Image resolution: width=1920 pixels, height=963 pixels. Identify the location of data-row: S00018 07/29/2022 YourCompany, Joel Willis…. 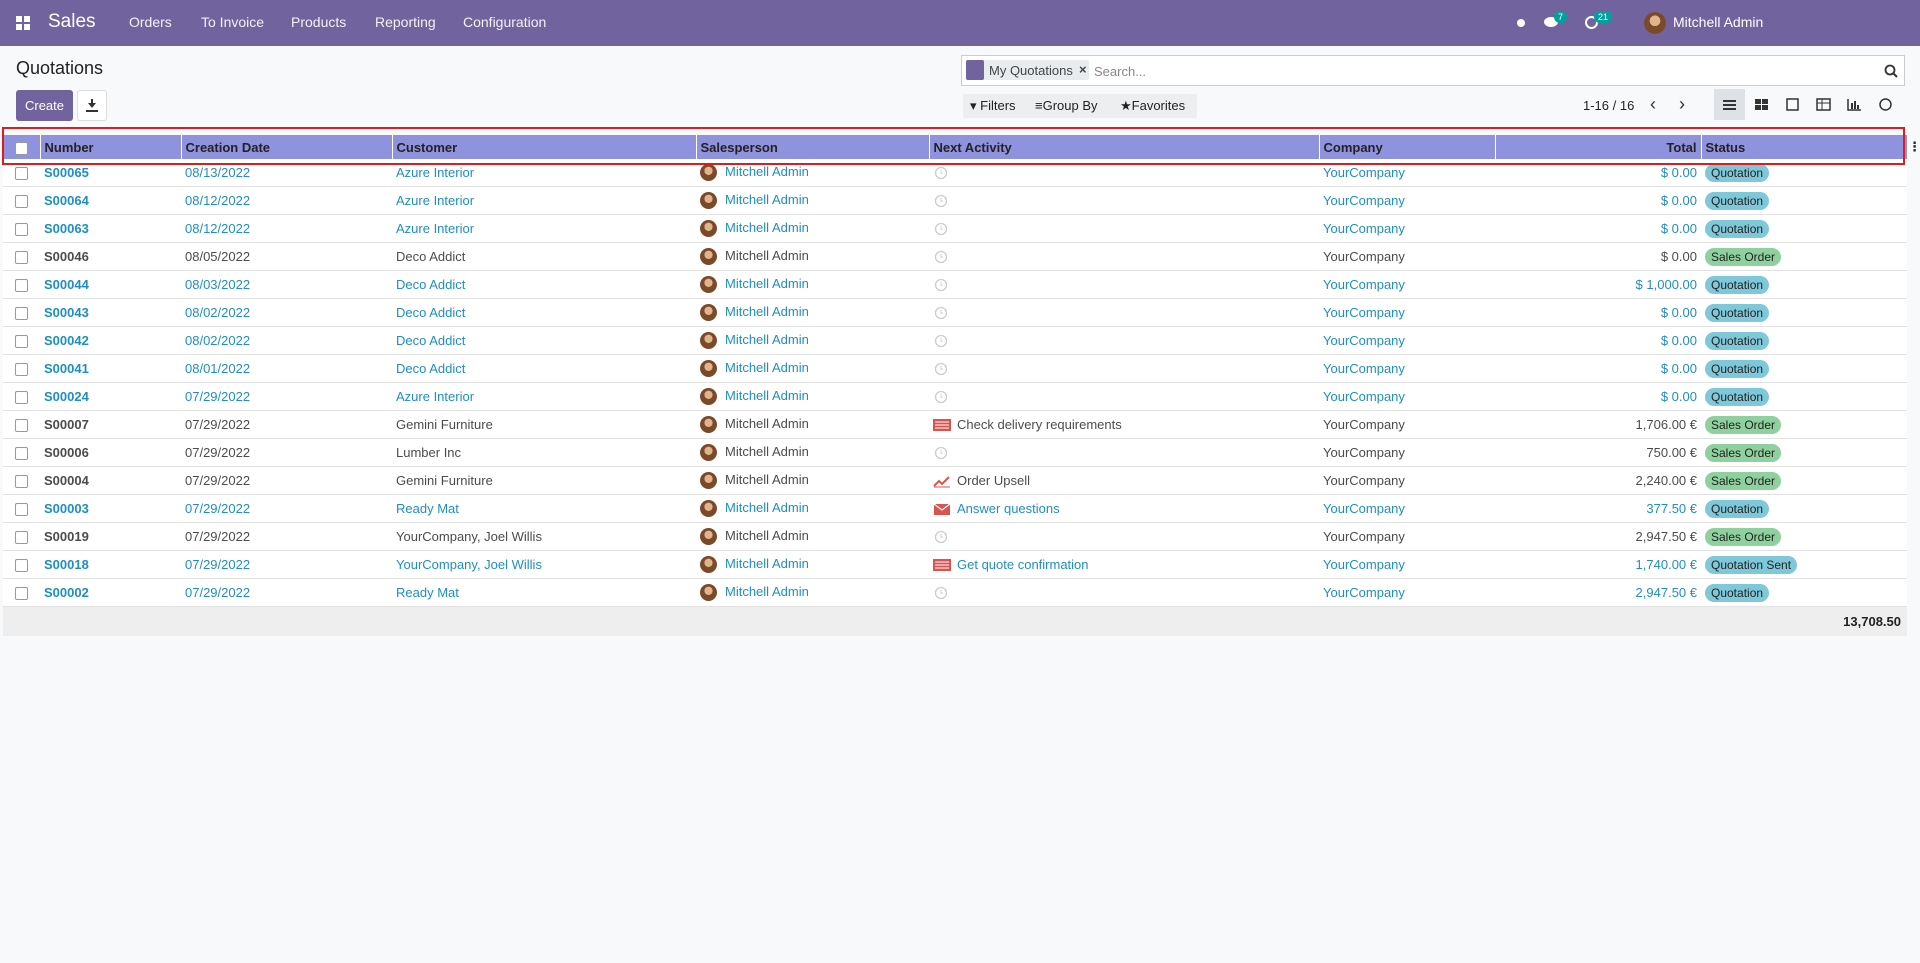
(955, 564).